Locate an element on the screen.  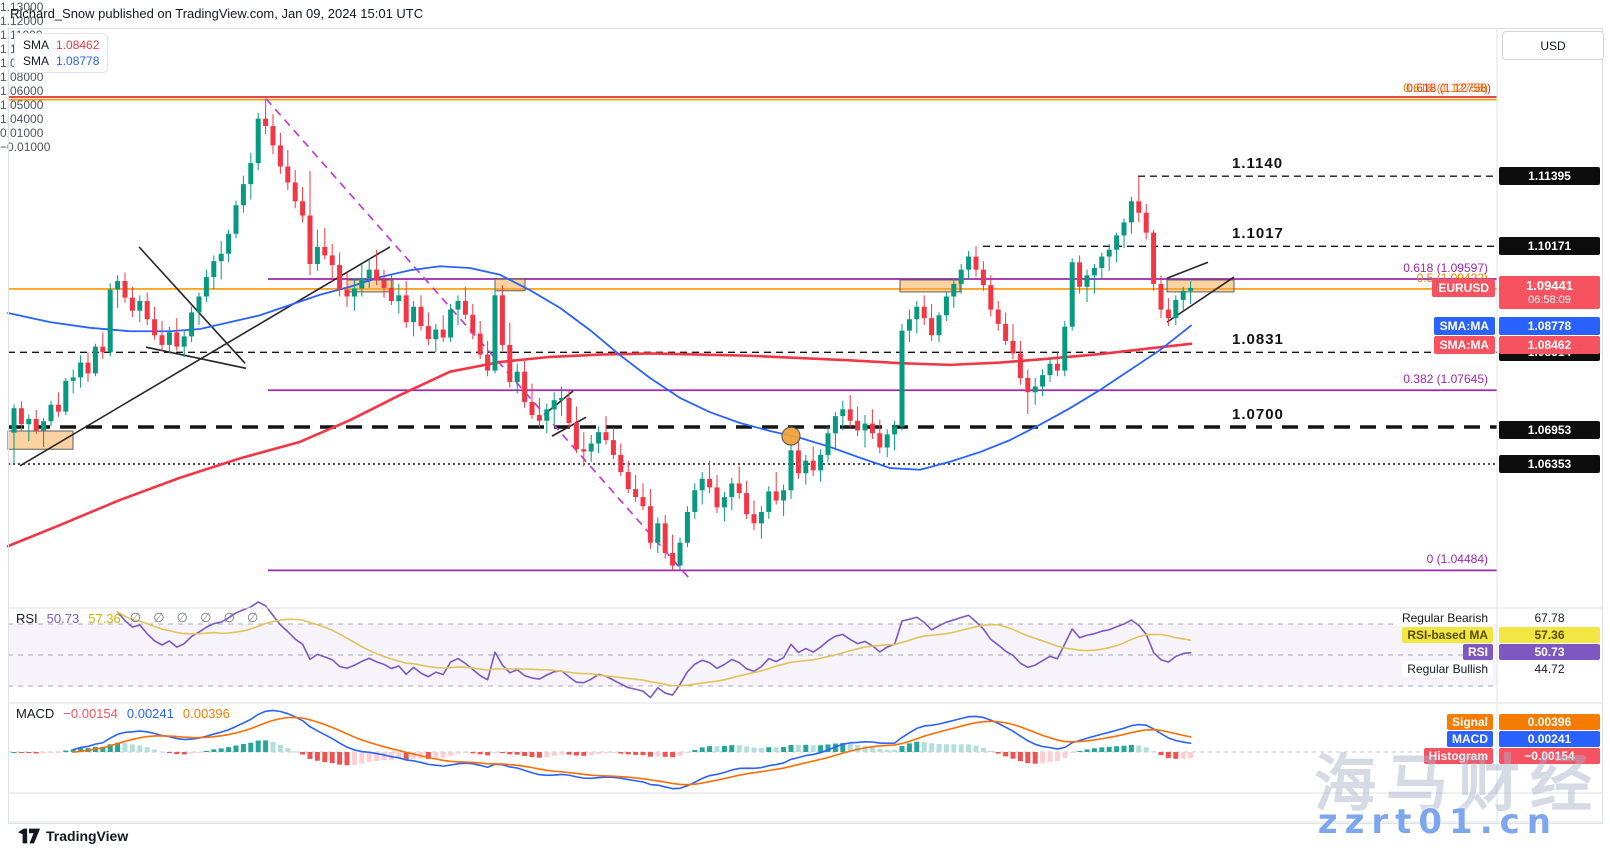
histogram-axis-label: Histogram is located at coordinates (1458, 756).